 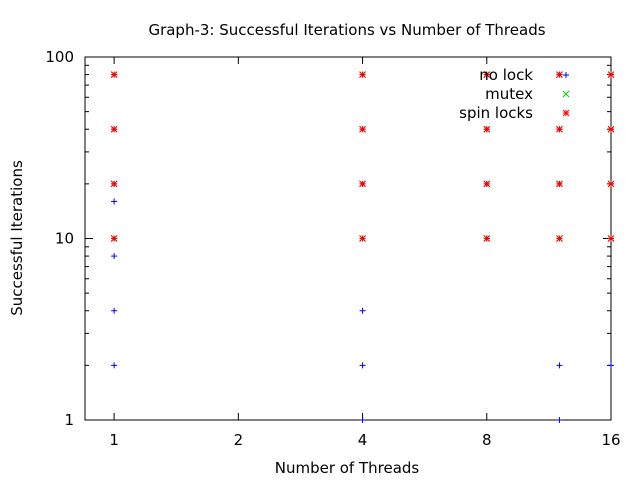 What do you see at coordinates (363, 440) in the screenshot?
I see `x-tick-label: 4` at bounding box center [363, 440].